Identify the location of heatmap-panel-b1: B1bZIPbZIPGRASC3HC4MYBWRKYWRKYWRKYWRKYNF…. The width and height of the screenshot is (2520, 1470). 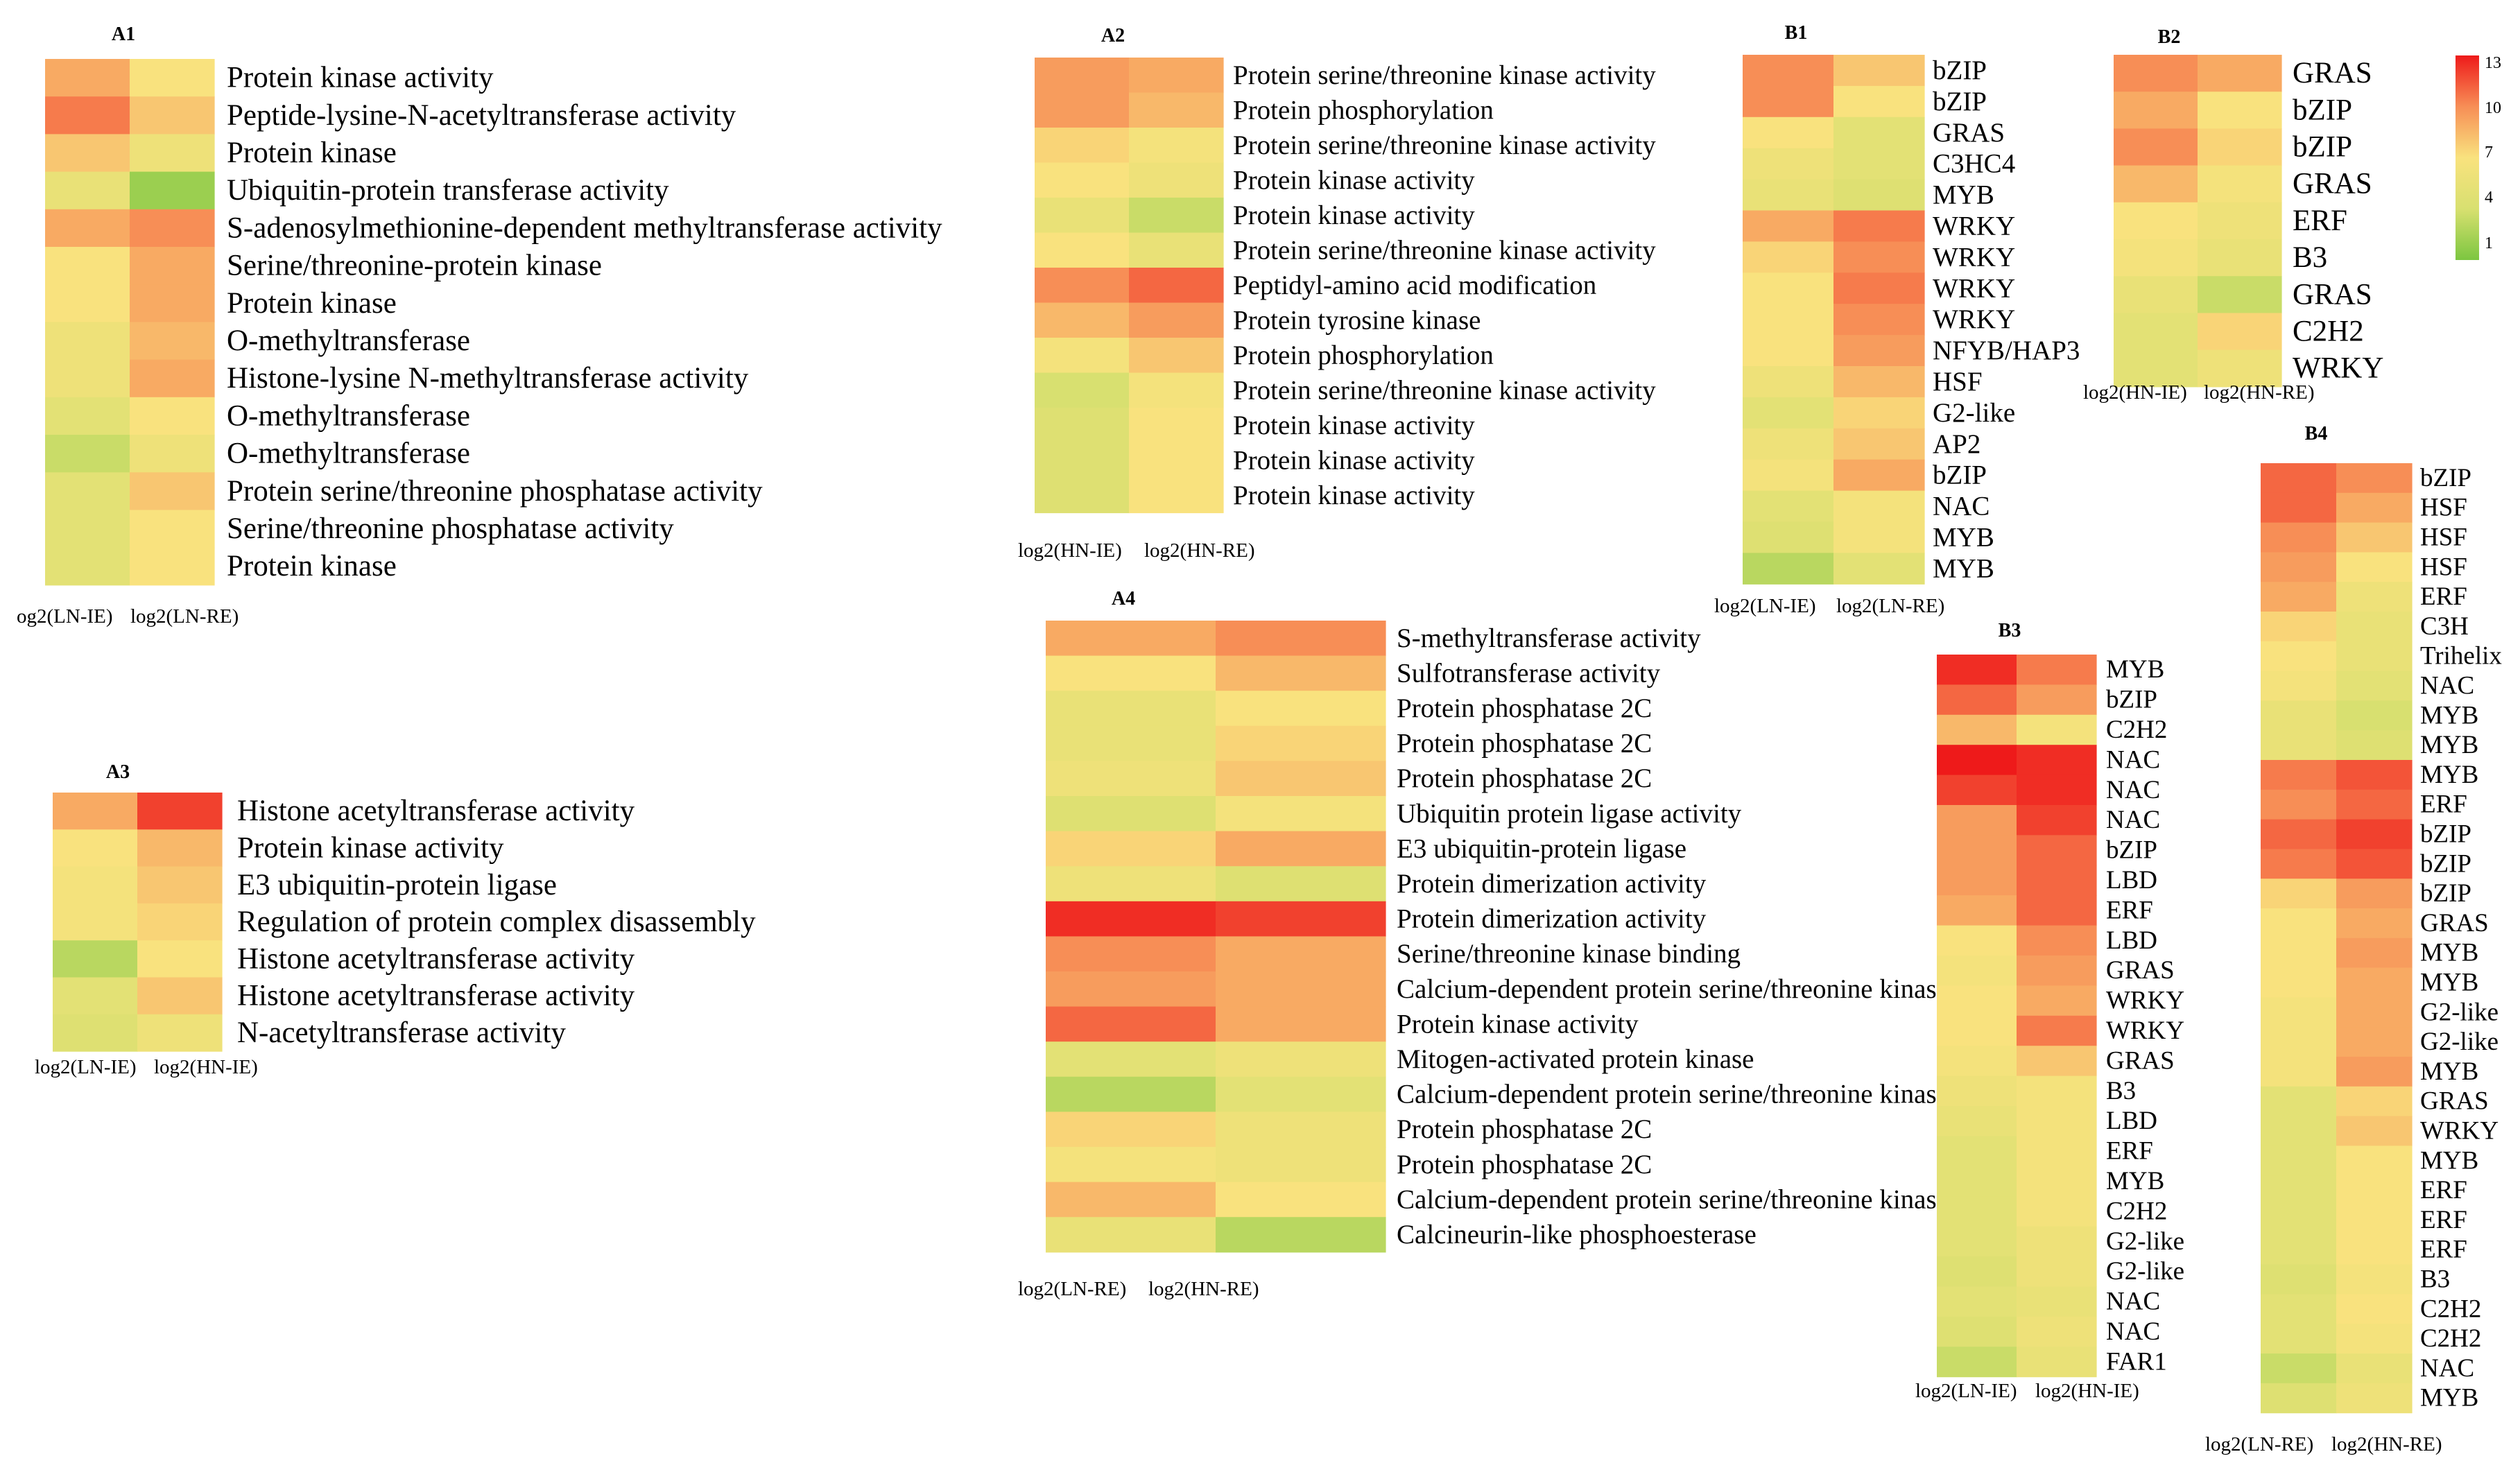
(1897, 319).